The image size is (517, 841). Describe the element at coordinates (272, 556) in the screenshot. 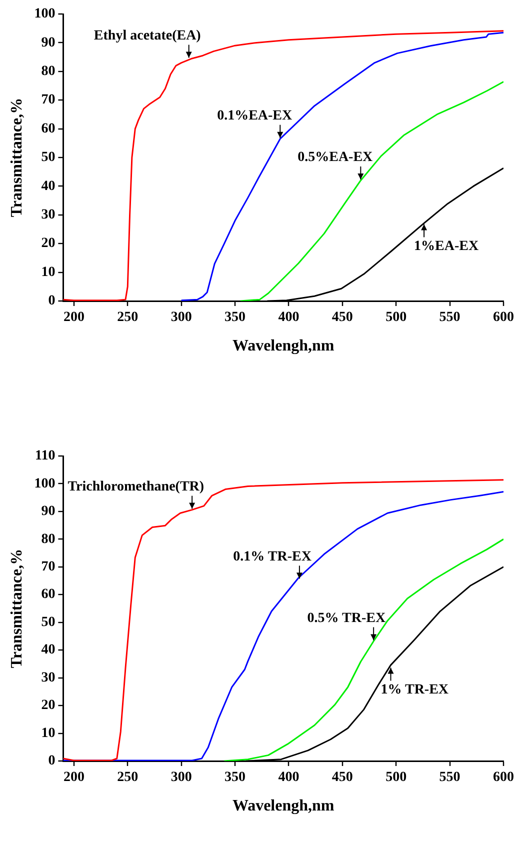

I see `annotation: 0.1% TR-EX` at that location.